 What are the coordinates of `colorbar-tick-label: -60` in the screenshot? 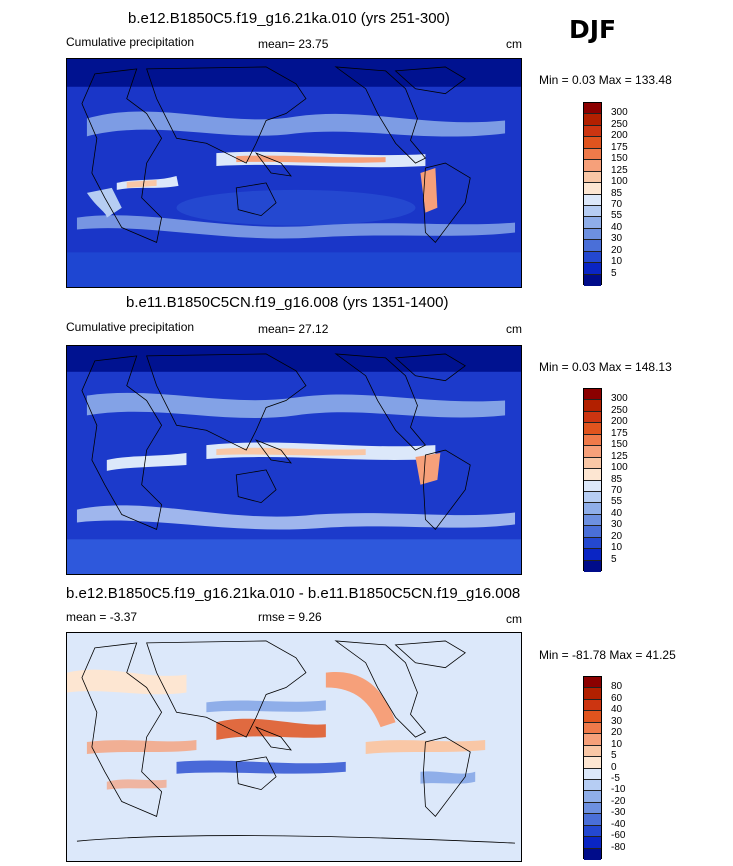 It's located at (618, 836).